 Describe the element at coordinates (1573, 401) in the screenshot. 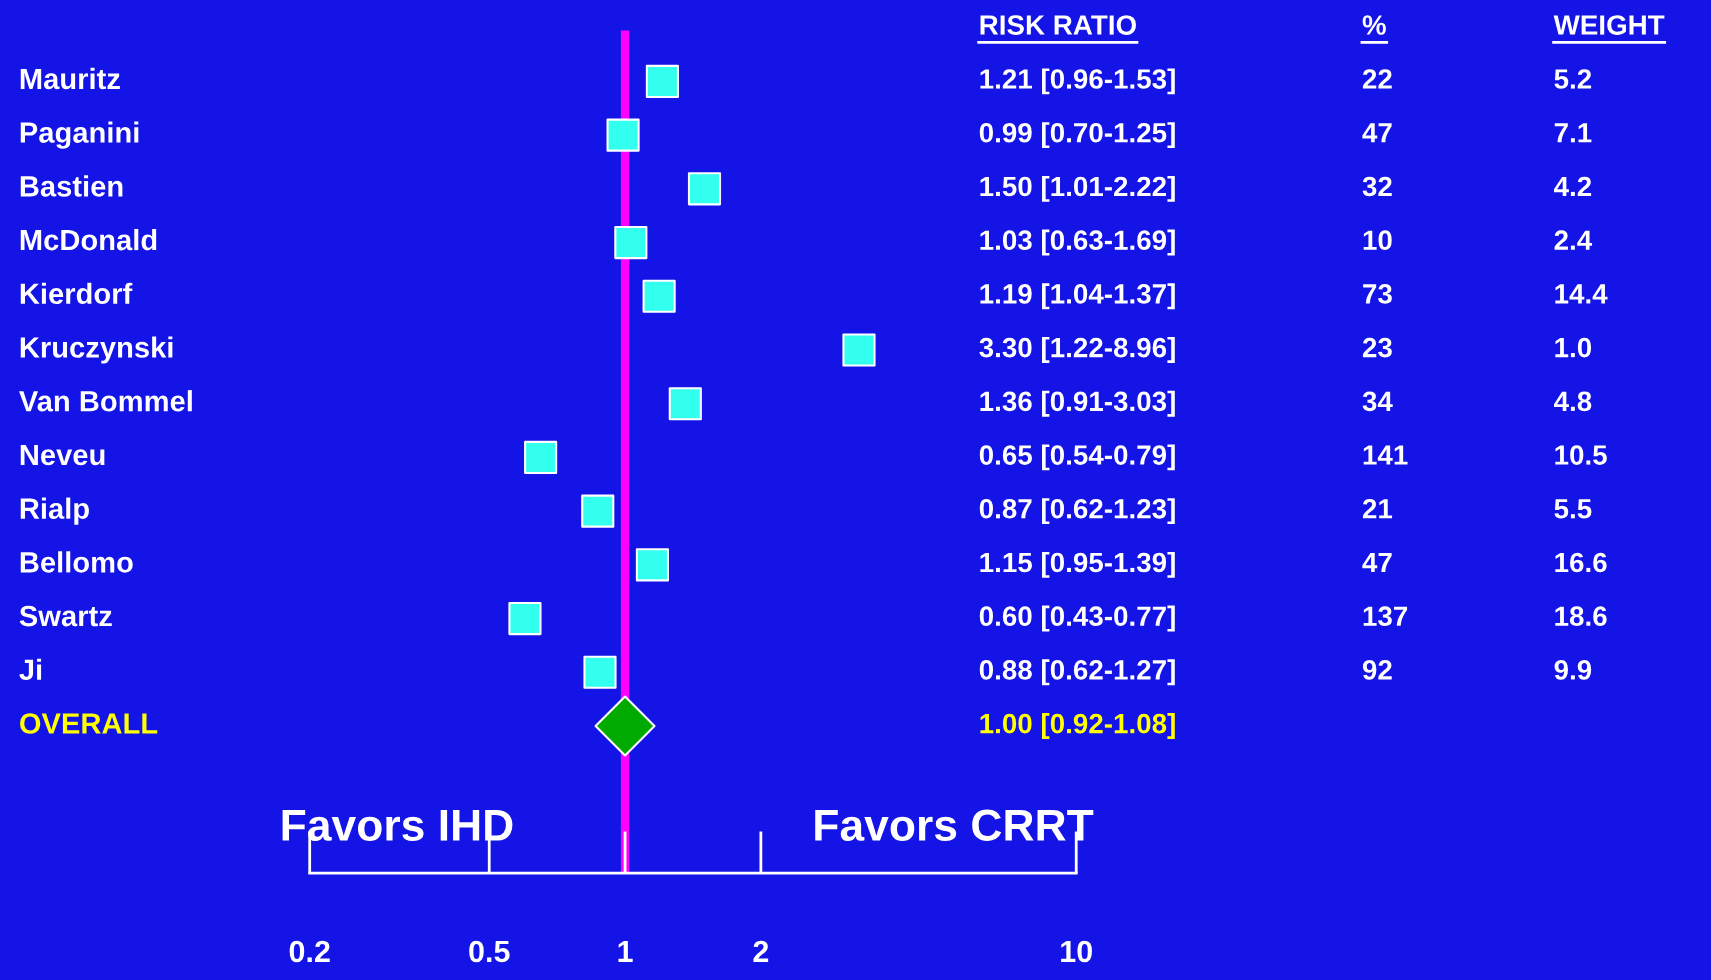

I see `text: 4.8` at that location.